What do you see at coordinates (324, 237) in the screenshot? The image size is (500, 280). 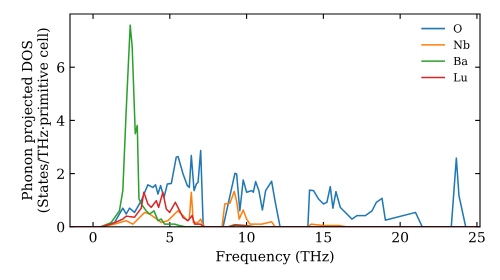 I see `x-tick-label: 15` at bounding box center [324, 237].